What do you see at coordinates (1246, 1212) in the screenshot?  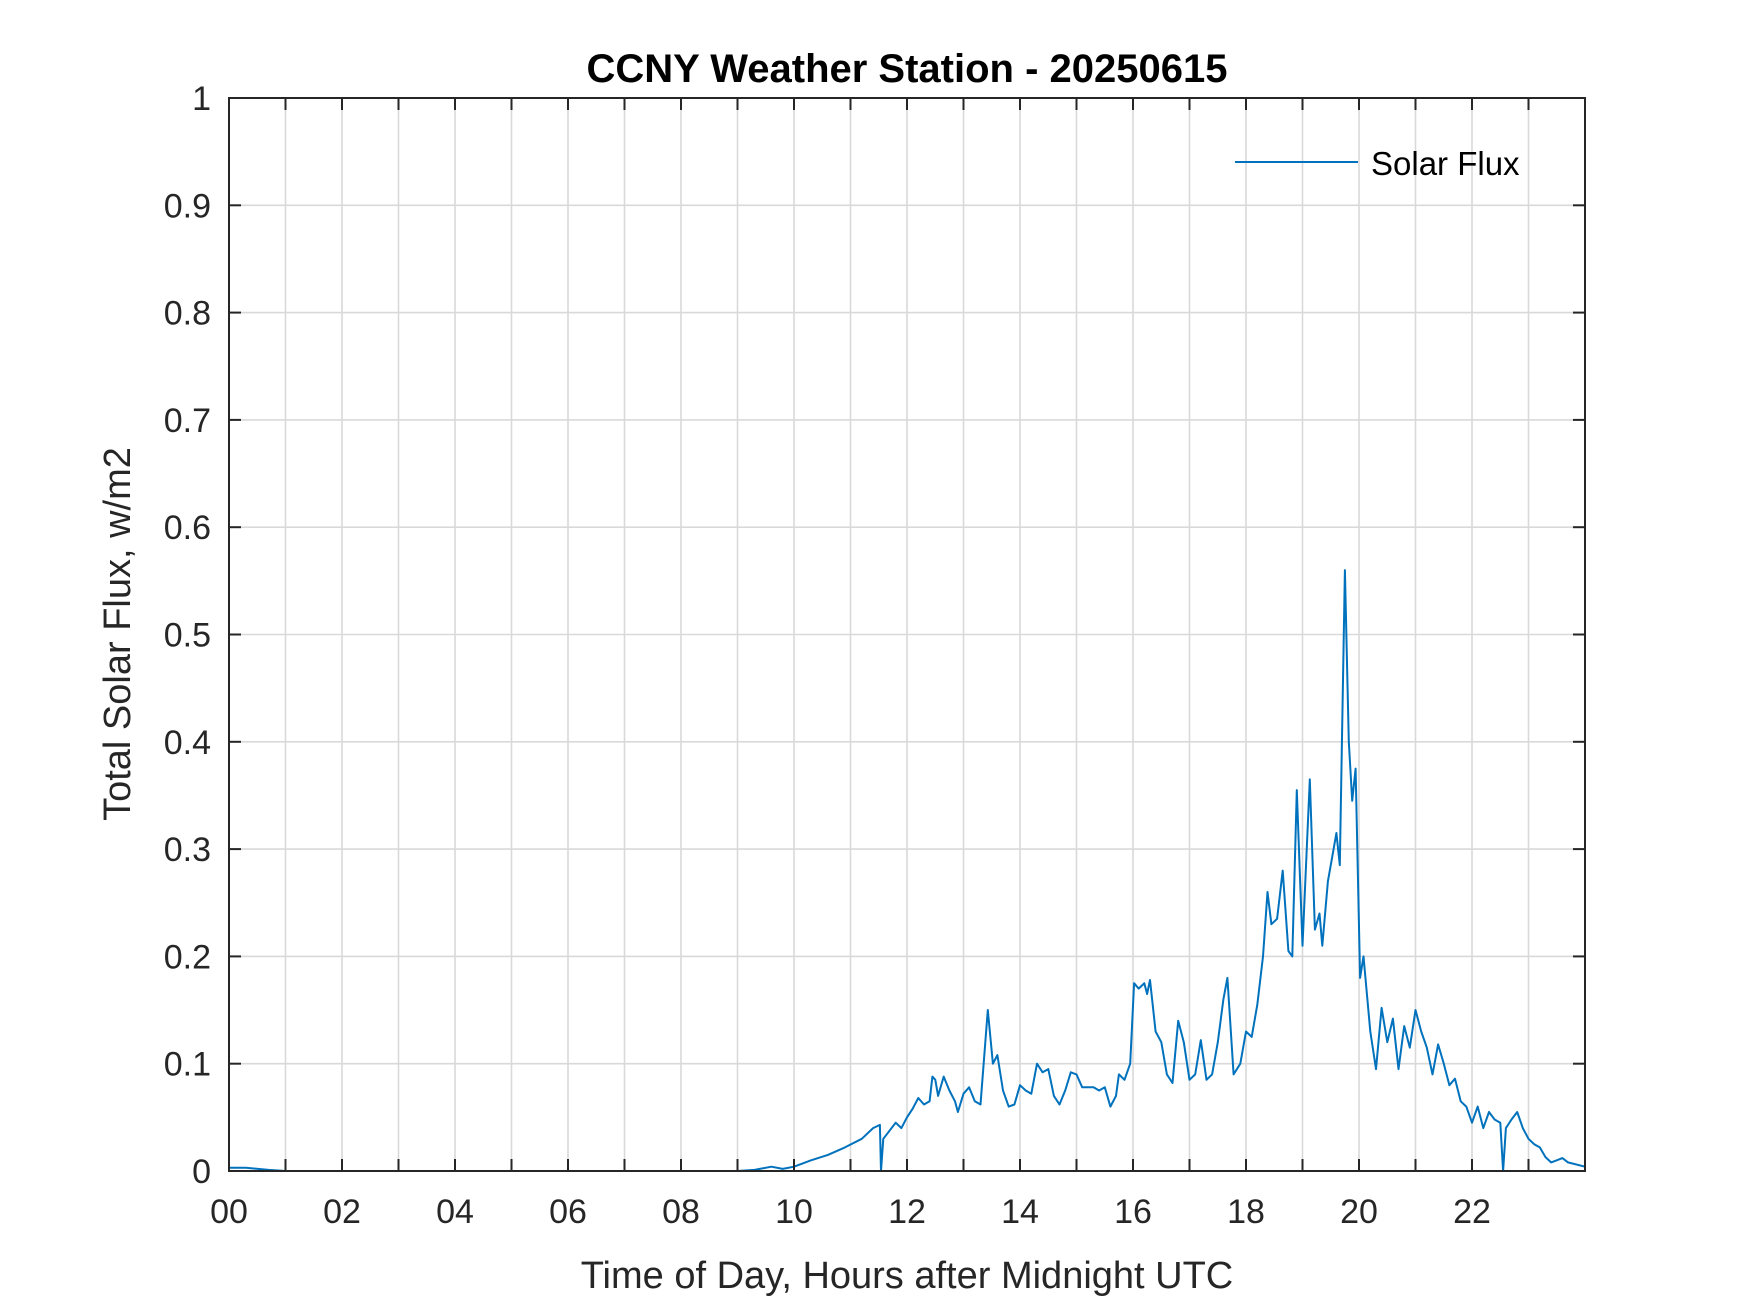 I see `x-tick-label: 18` at bounding box center [1246, 1212].